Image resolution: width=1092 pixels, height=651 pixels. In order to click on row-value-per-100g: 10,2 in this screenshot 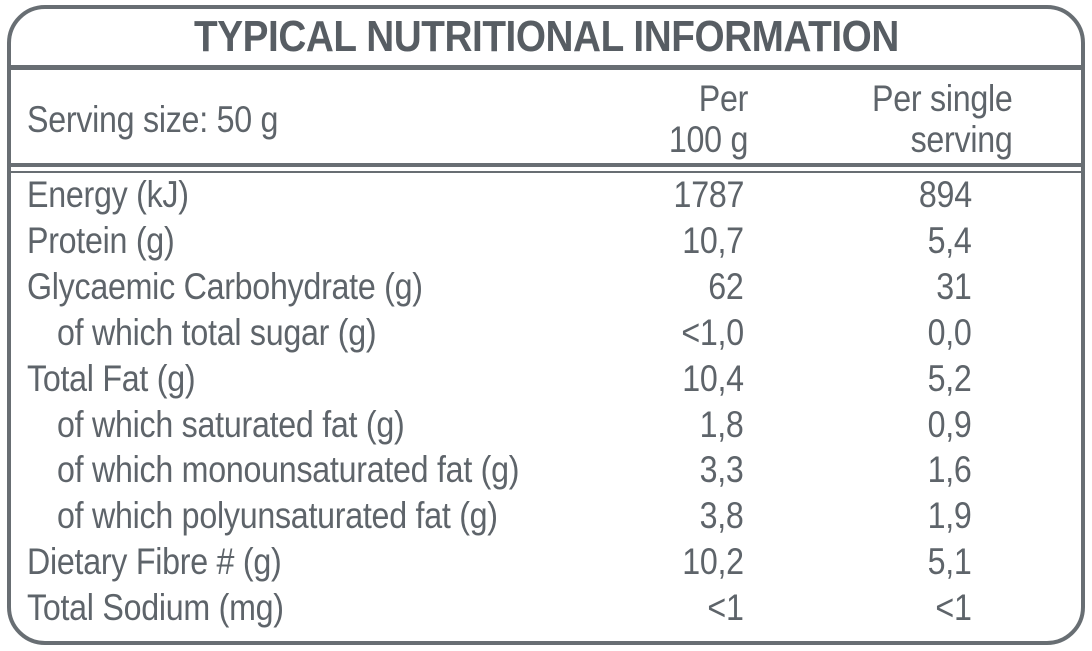, I will do `click(713, 562)`.